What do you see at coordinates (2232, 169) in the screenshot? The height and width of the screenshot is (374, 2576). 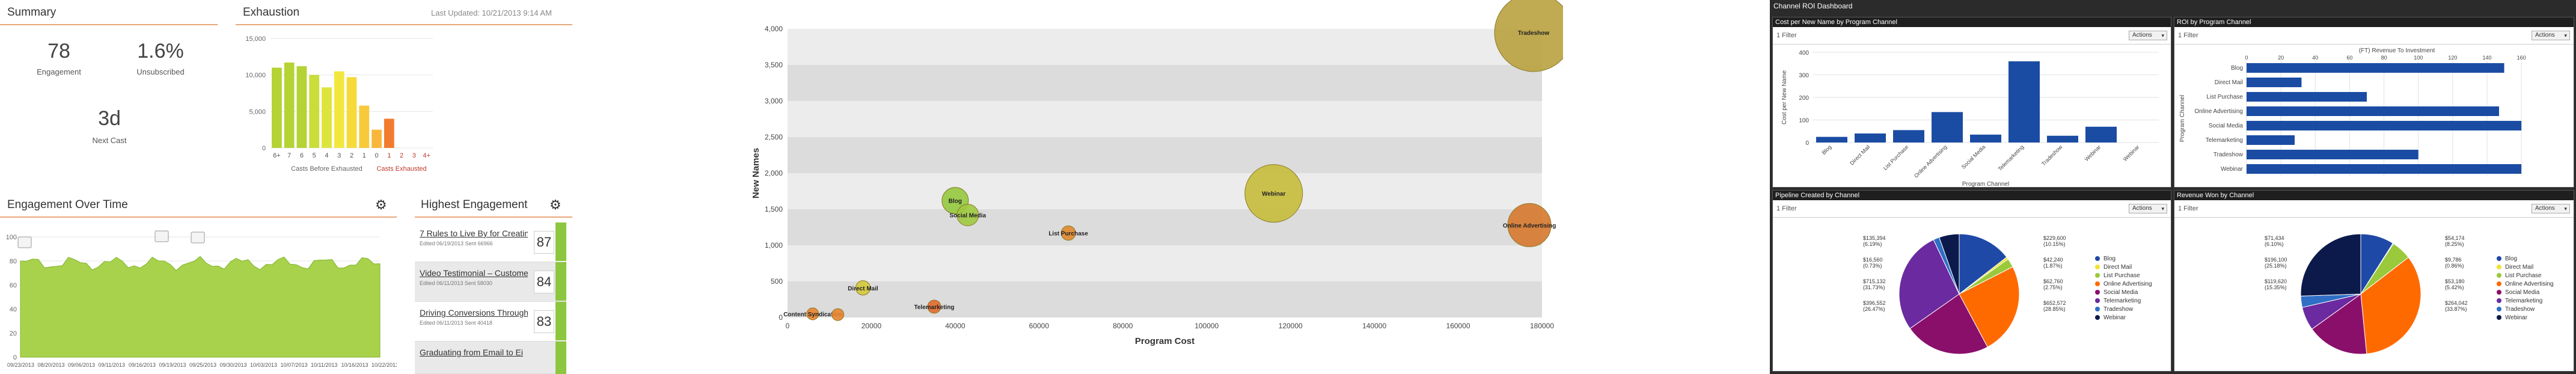 I see `y-tick-label: Webinar` at bounding box center [2232, 169].